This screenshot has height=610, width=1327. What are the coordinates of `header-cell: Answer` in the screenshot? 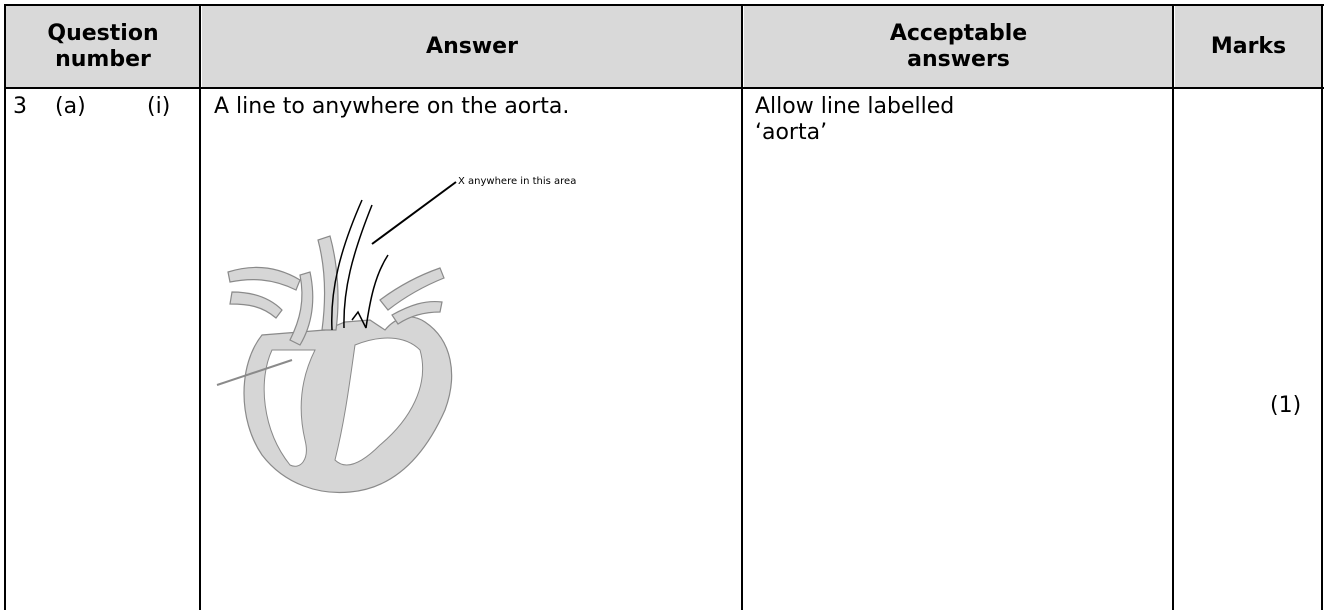 It's located at (472, 46).